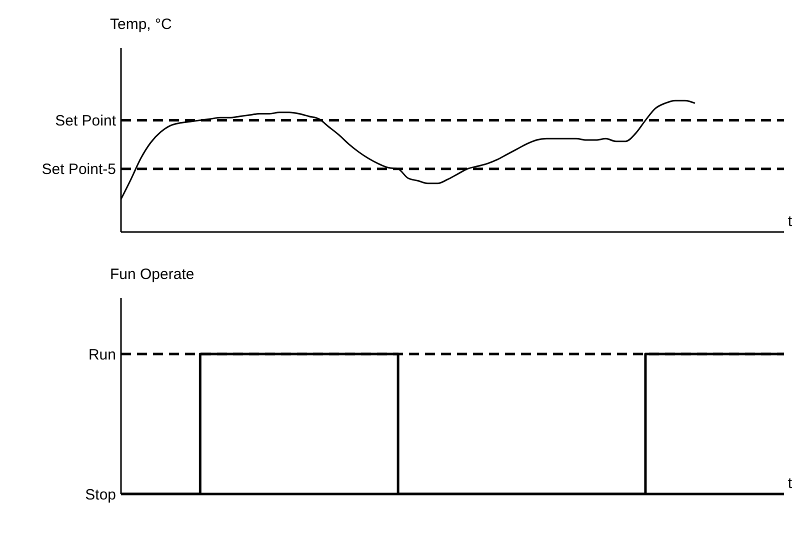 The width and height of the screenshot is (810, 534). Describe the element at coordinates (100, 495) in the screenshot. I see `ref-line-label: Stop` at that location.